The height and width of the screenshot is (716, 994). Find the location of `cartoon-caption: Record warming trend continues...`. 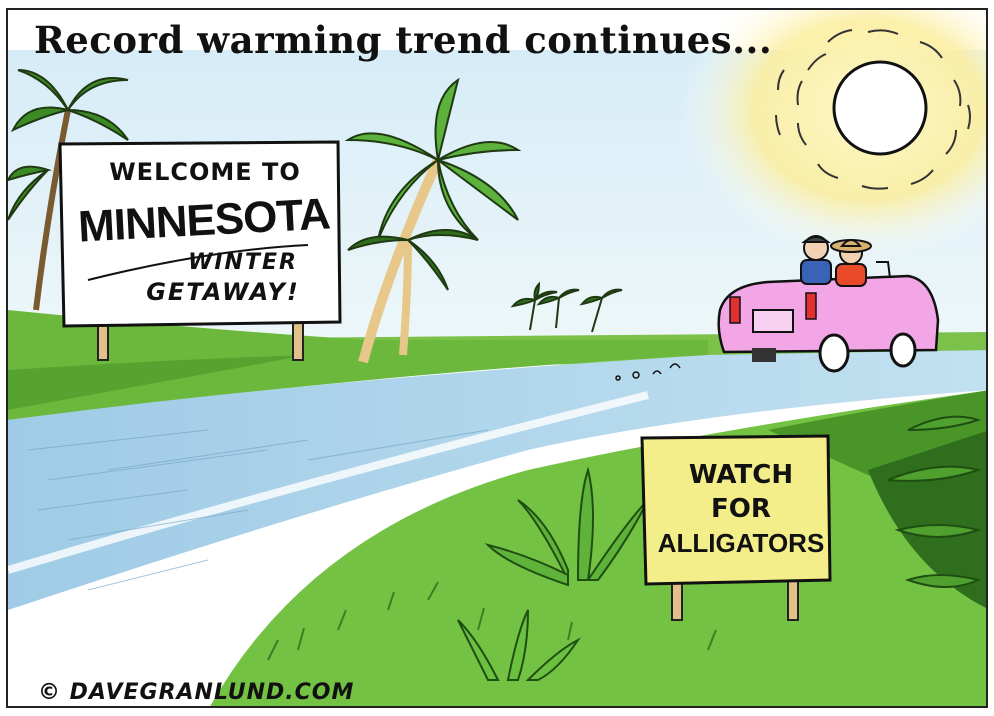

cartoon-caption: Record warming trend continues... is located at coordinates (403, 40).